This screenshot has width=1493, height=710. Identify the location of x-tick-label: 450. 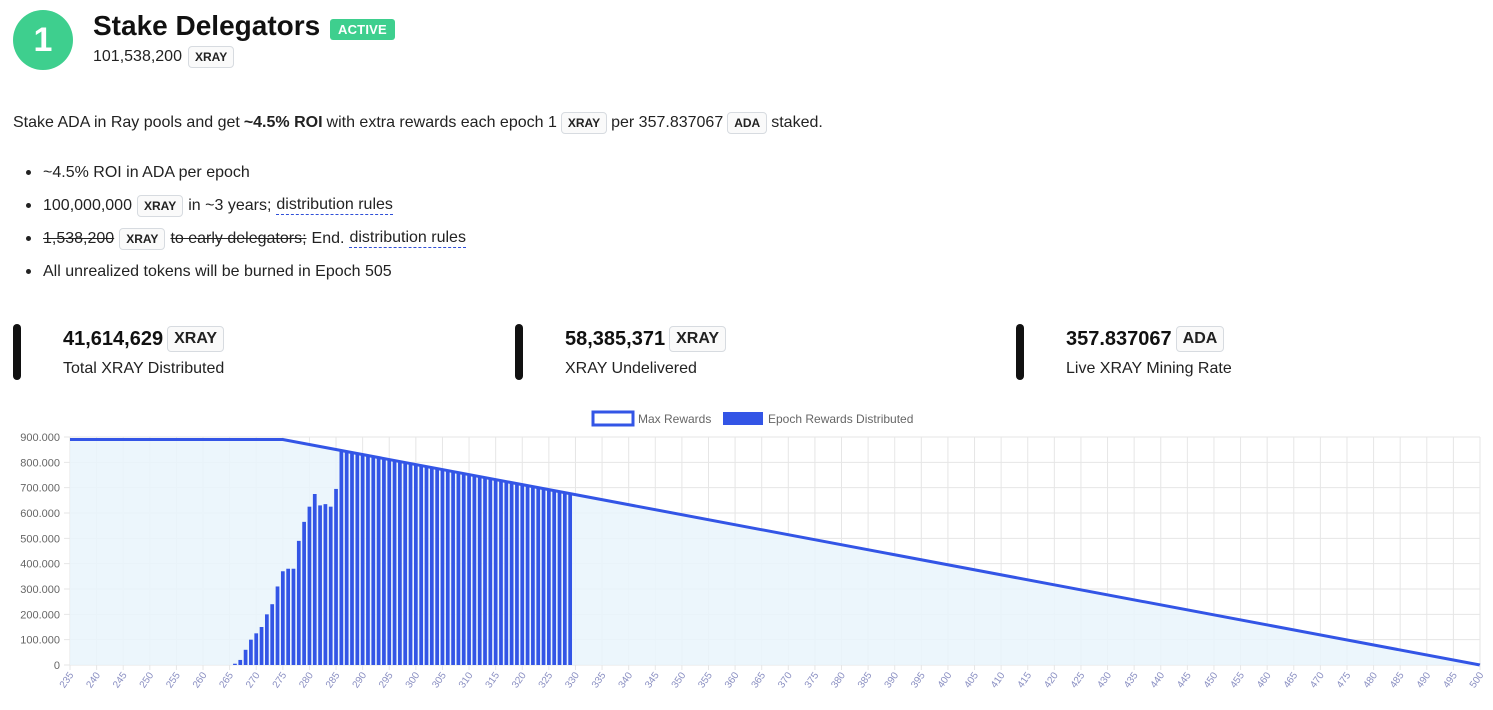
(1211, 680).